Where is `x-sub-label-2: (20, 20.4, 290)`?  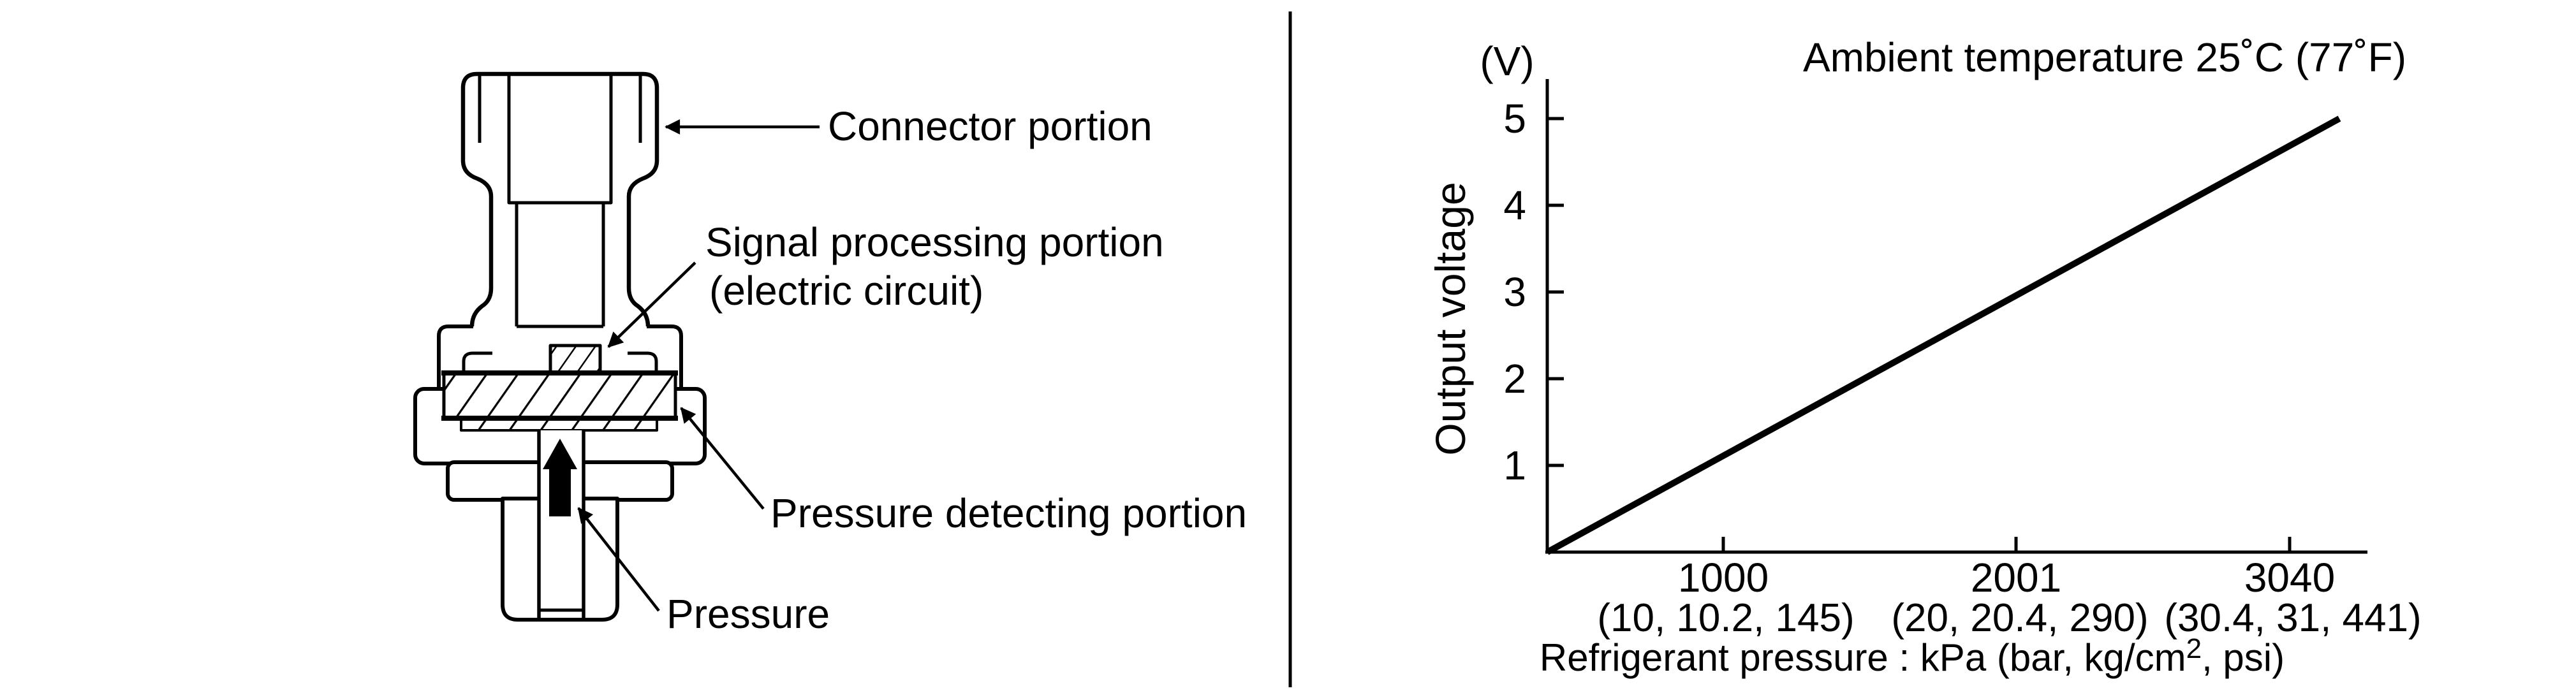
x-sub-label-2: (20, 20.4, 290) is located at coordinates (2019, 618).